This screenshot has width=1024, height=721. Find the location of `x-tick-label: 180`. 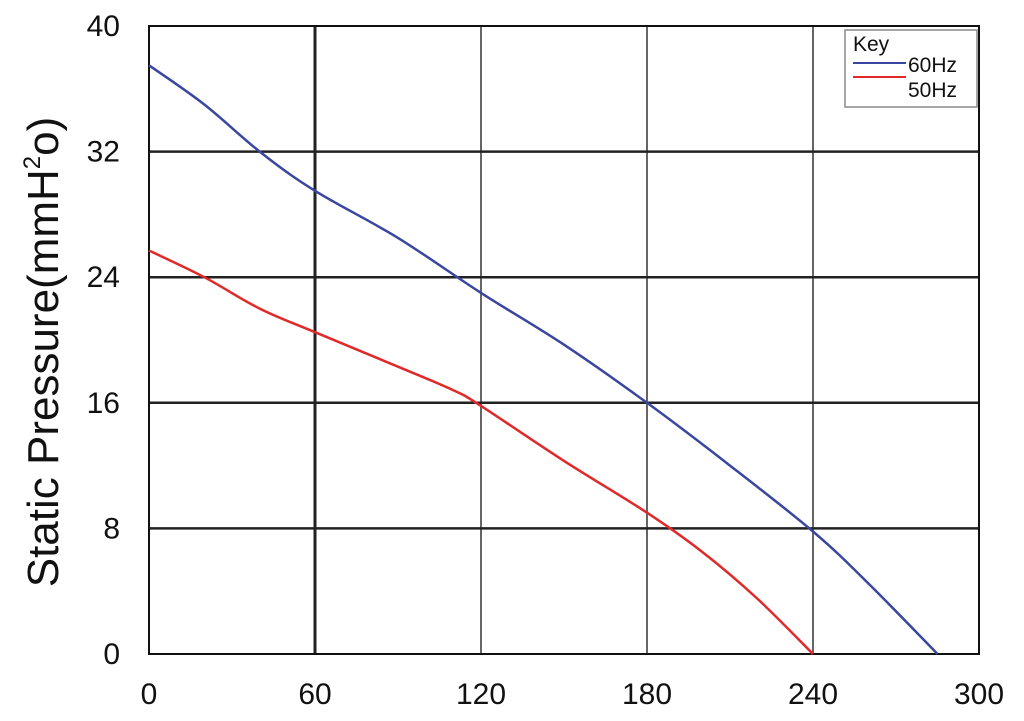

x-tick-label: 180 is located at coordinates (647, 694).